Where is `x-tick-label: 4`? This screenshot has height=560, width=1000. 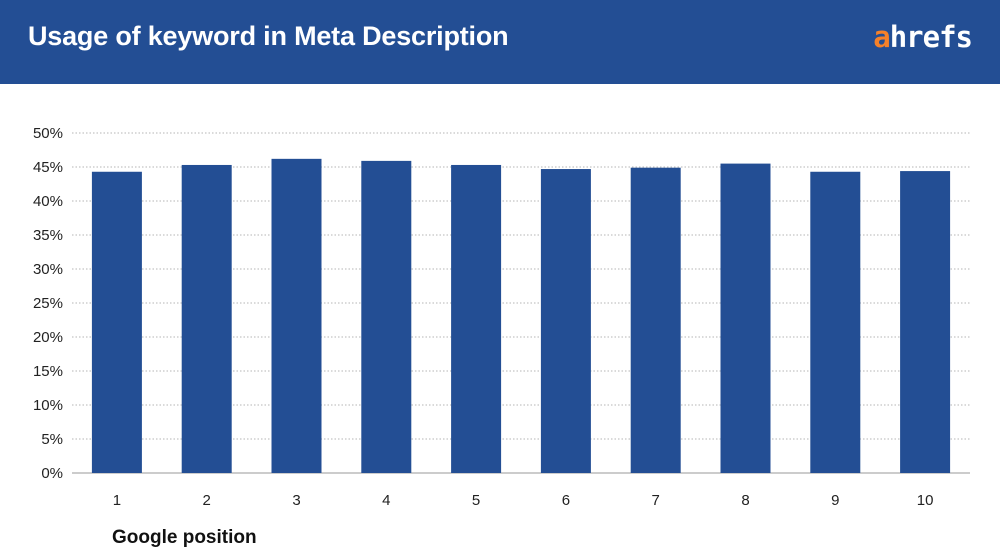 x-tick-label: 4 is located at coordinates (386, 500).